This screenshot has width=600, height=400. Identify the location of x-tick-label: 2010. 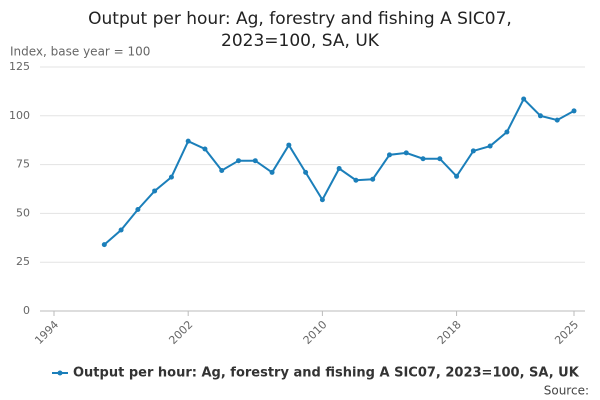
(315, 332).